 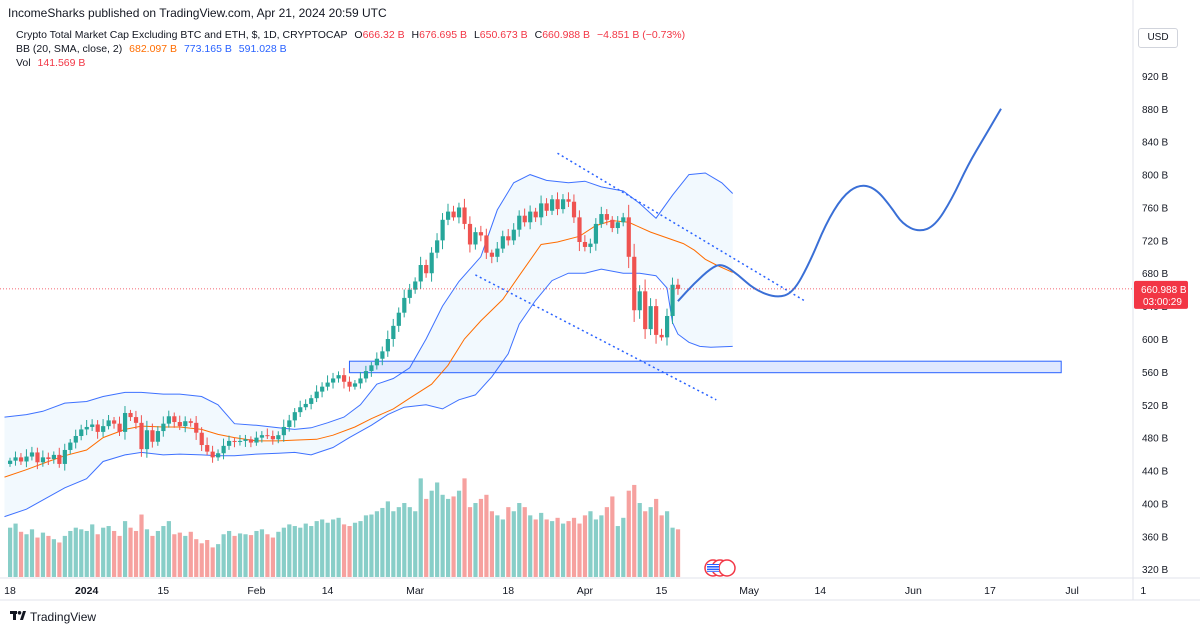 I want to click on footer-brand: TradingView, so click(x=53, y=617).